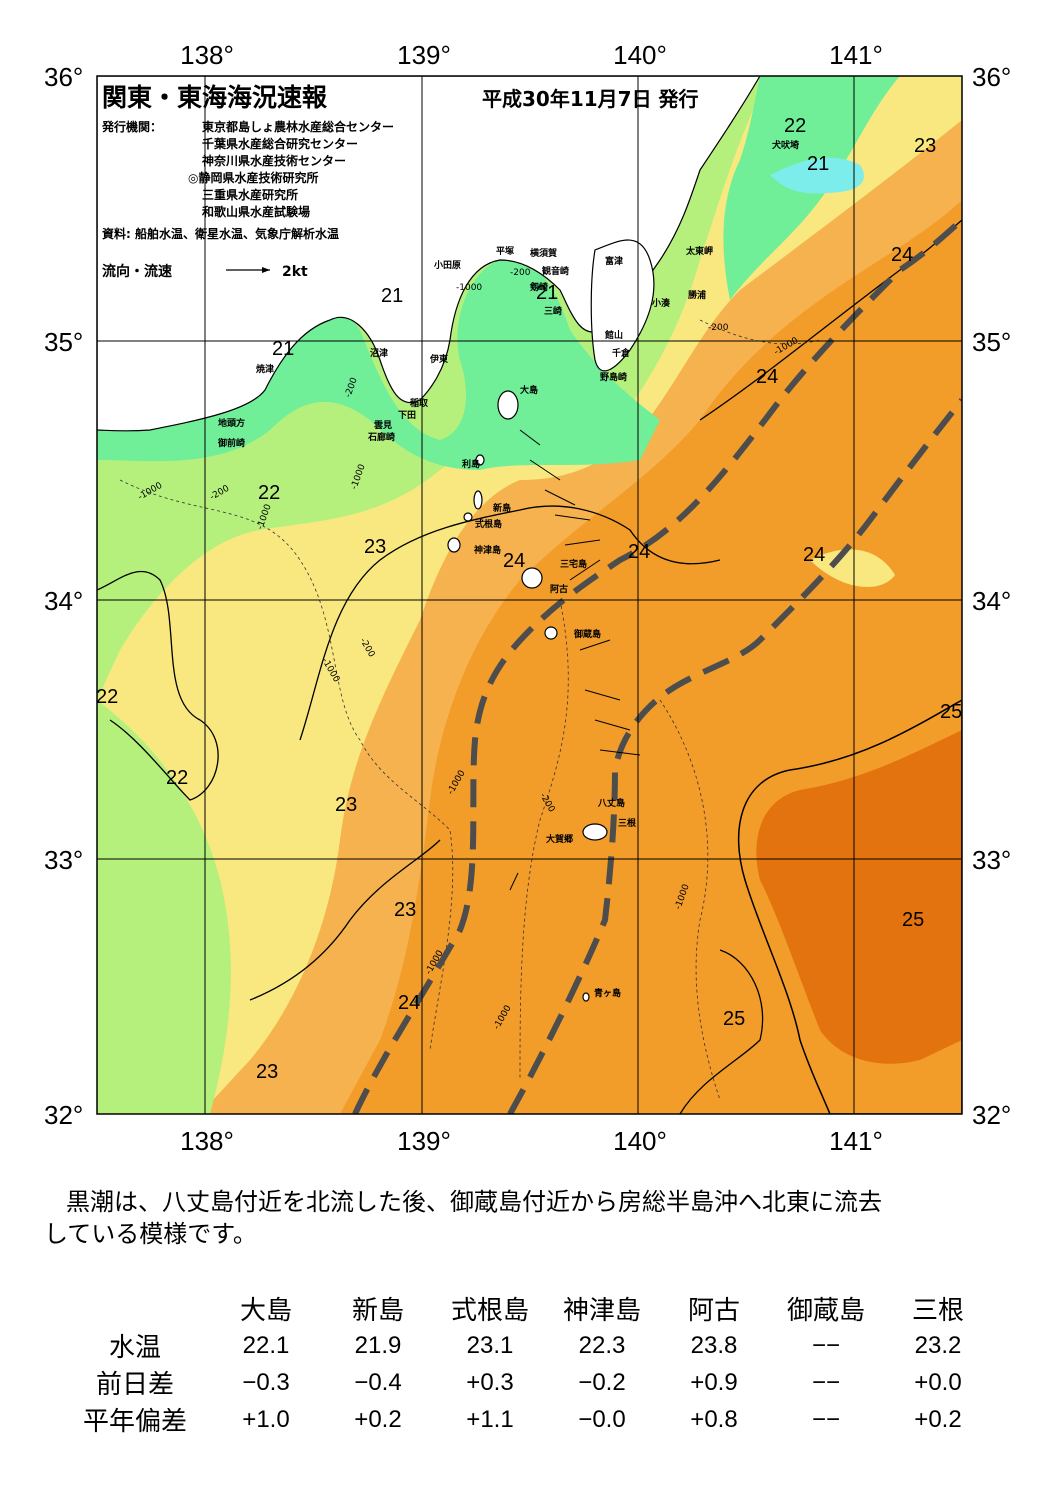 The width and height of the screenshot is (1064, 1503). What do you see at coordinates (538, 287) in the screenshot?
I see `place-label: 剱崎` at bounding box center [538, 287].